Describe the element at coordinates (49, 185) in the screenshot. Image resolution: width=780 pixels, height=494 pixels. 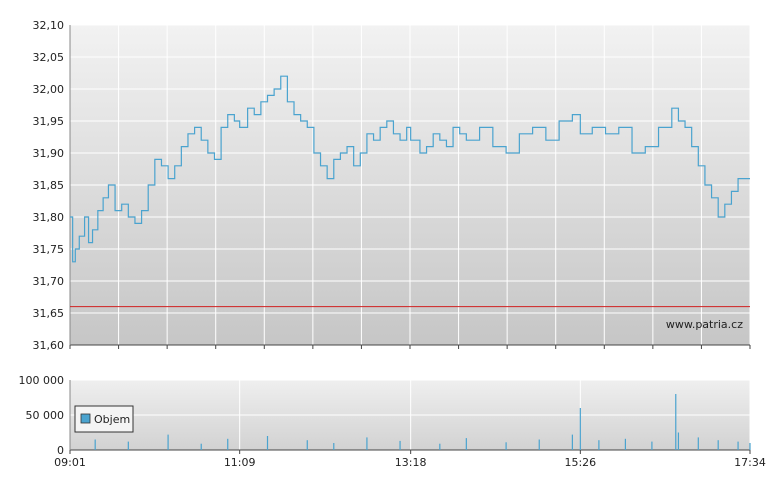
I see `price-y-tick-label: 31,85` at that location.